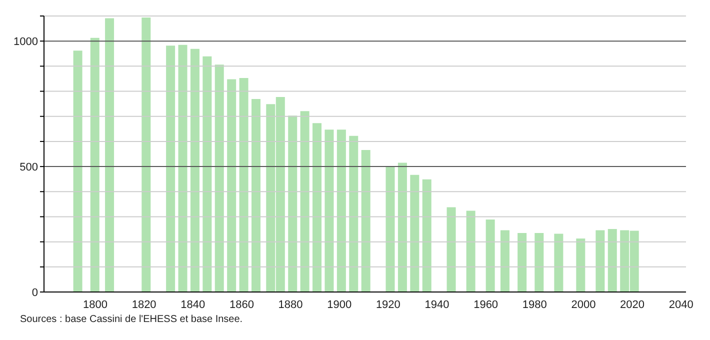 This screenshot has width=710, height=340. What do you see at coordinates (241, 304) in the screenshot?
I see `x-tick-label: 1860` at bounding box center [241, 304].